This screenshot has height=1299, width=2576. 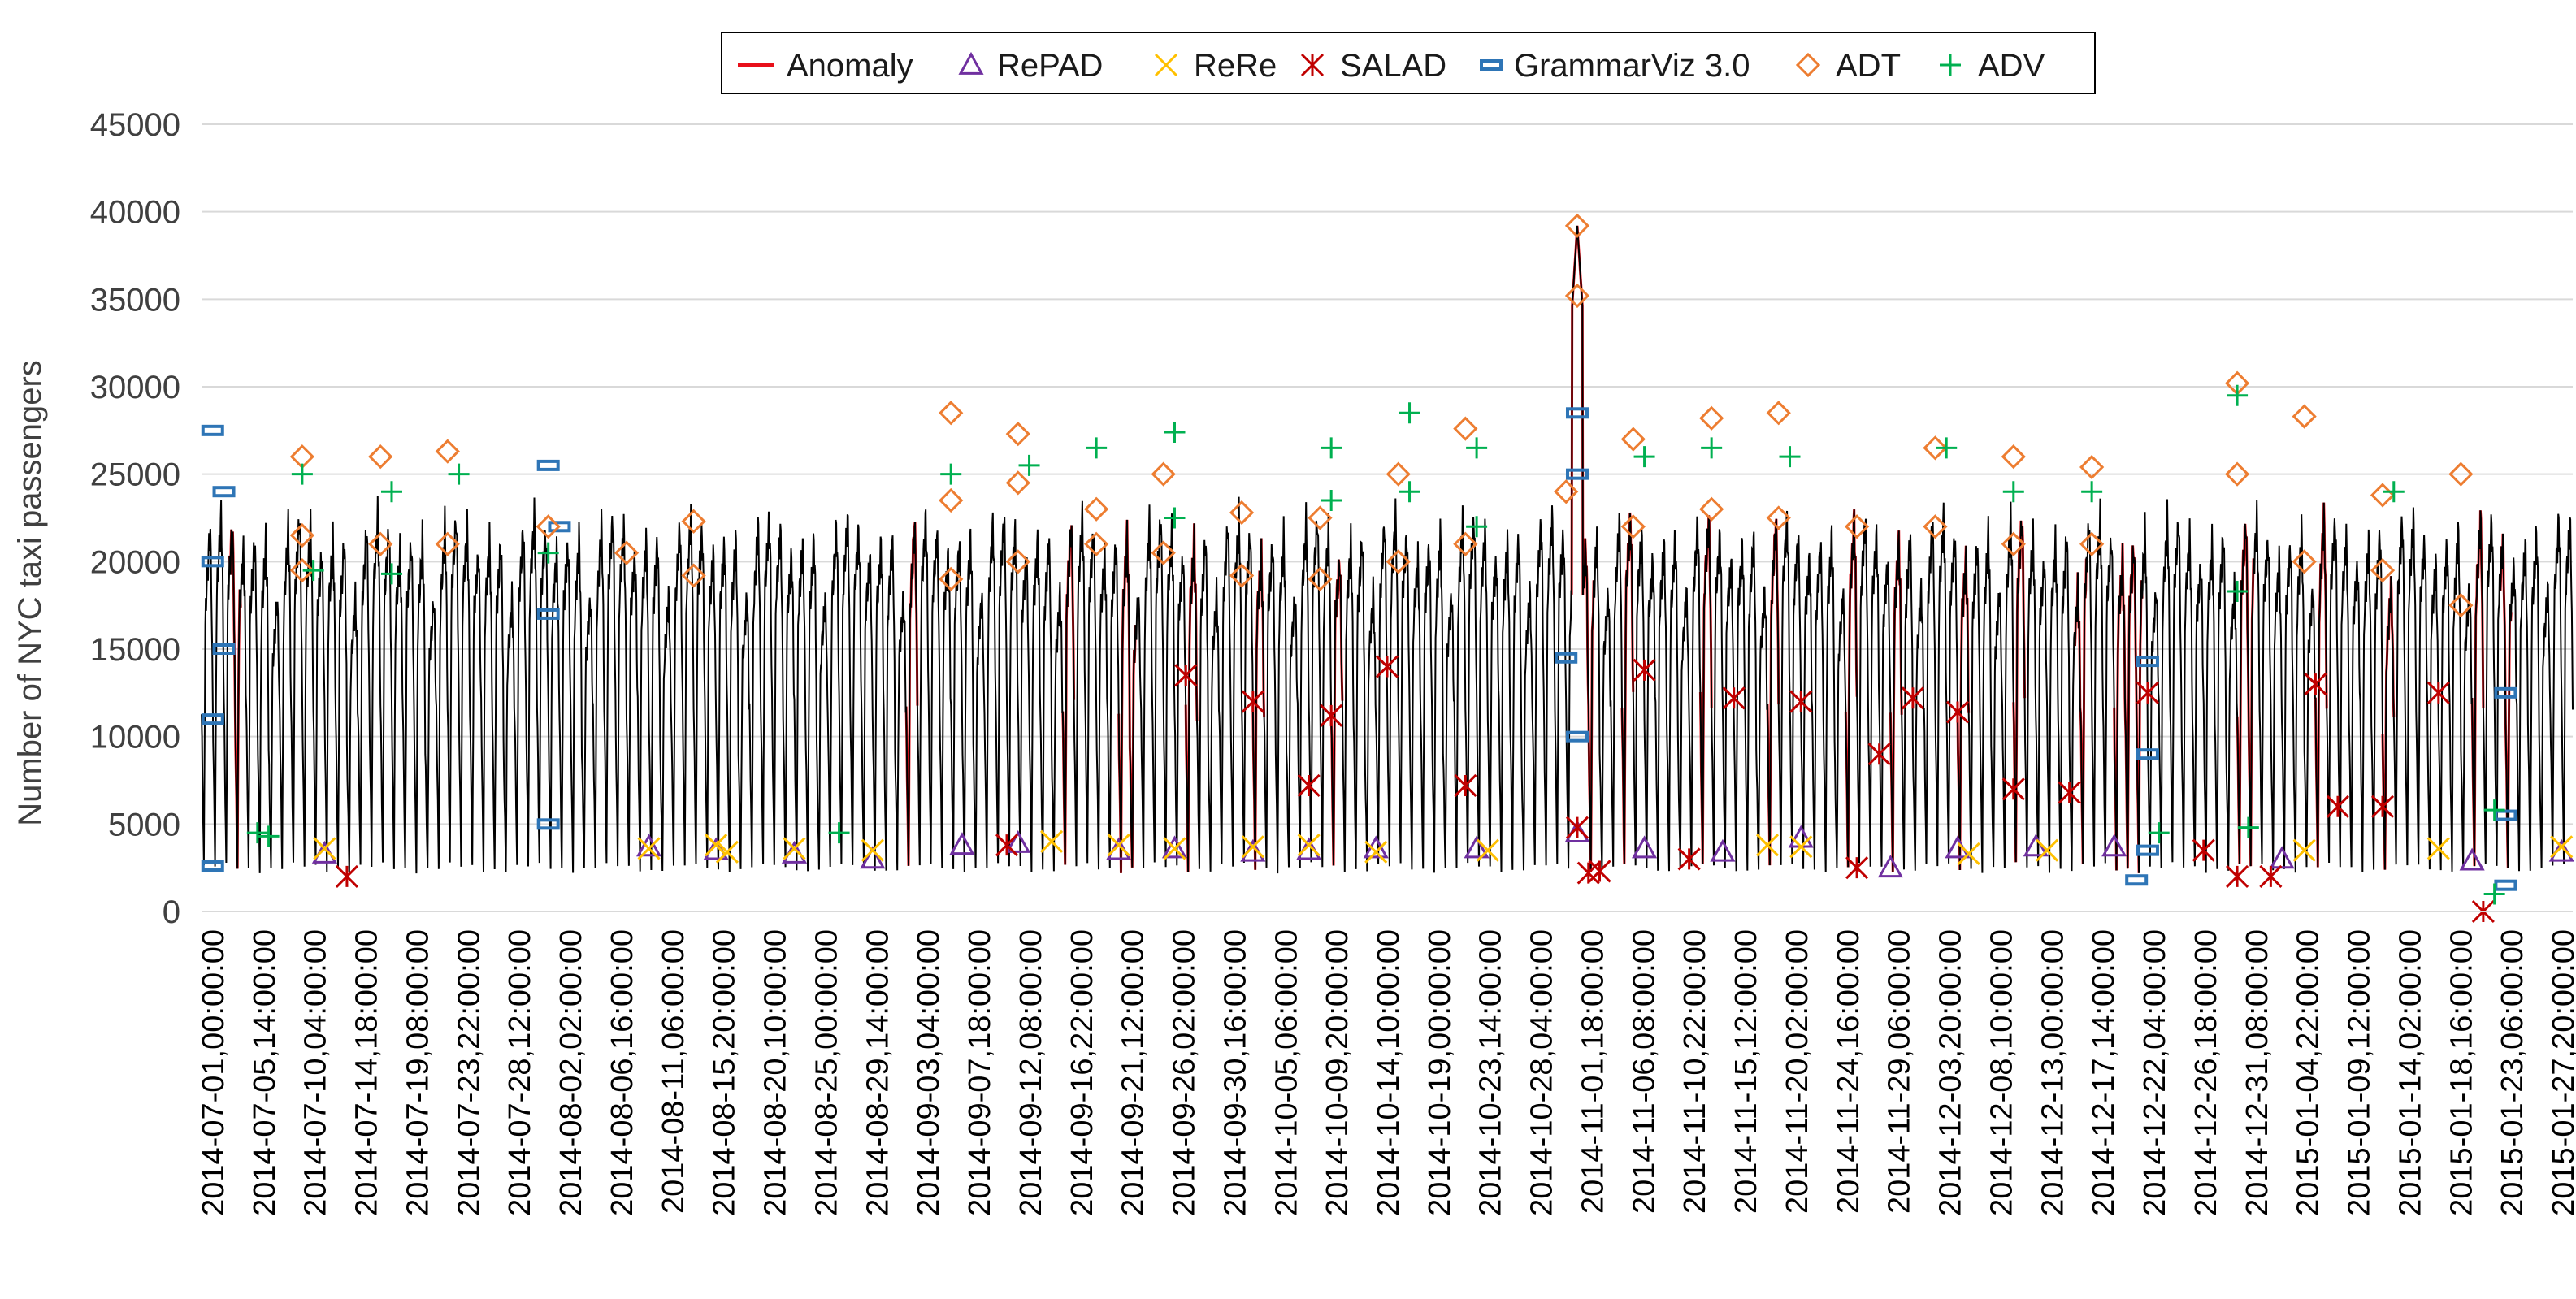 I want to click on legend-label-grammarviz-3-0: GrammarViz 3.0, so click(x=1632, y=66).